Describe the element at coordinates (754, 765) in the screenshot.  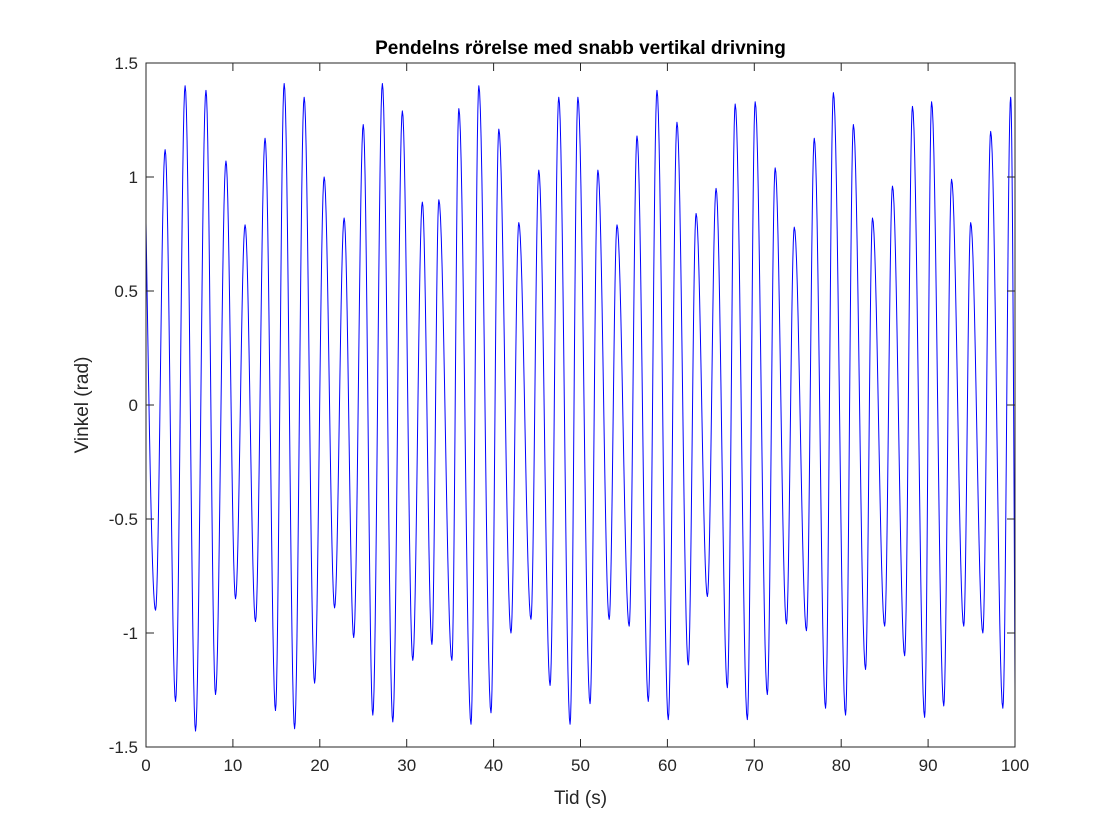
I see `x-tick-label: 70` at that location.